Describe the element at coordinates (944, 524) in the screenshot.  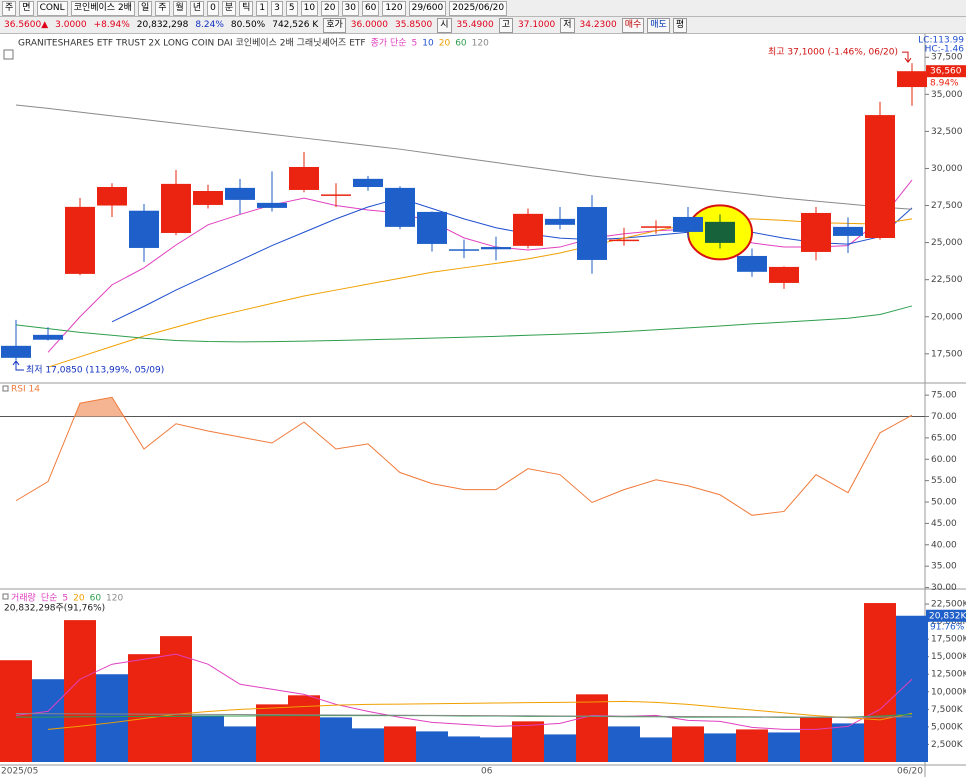
I see `y-tick-label: 45.00` at that location.